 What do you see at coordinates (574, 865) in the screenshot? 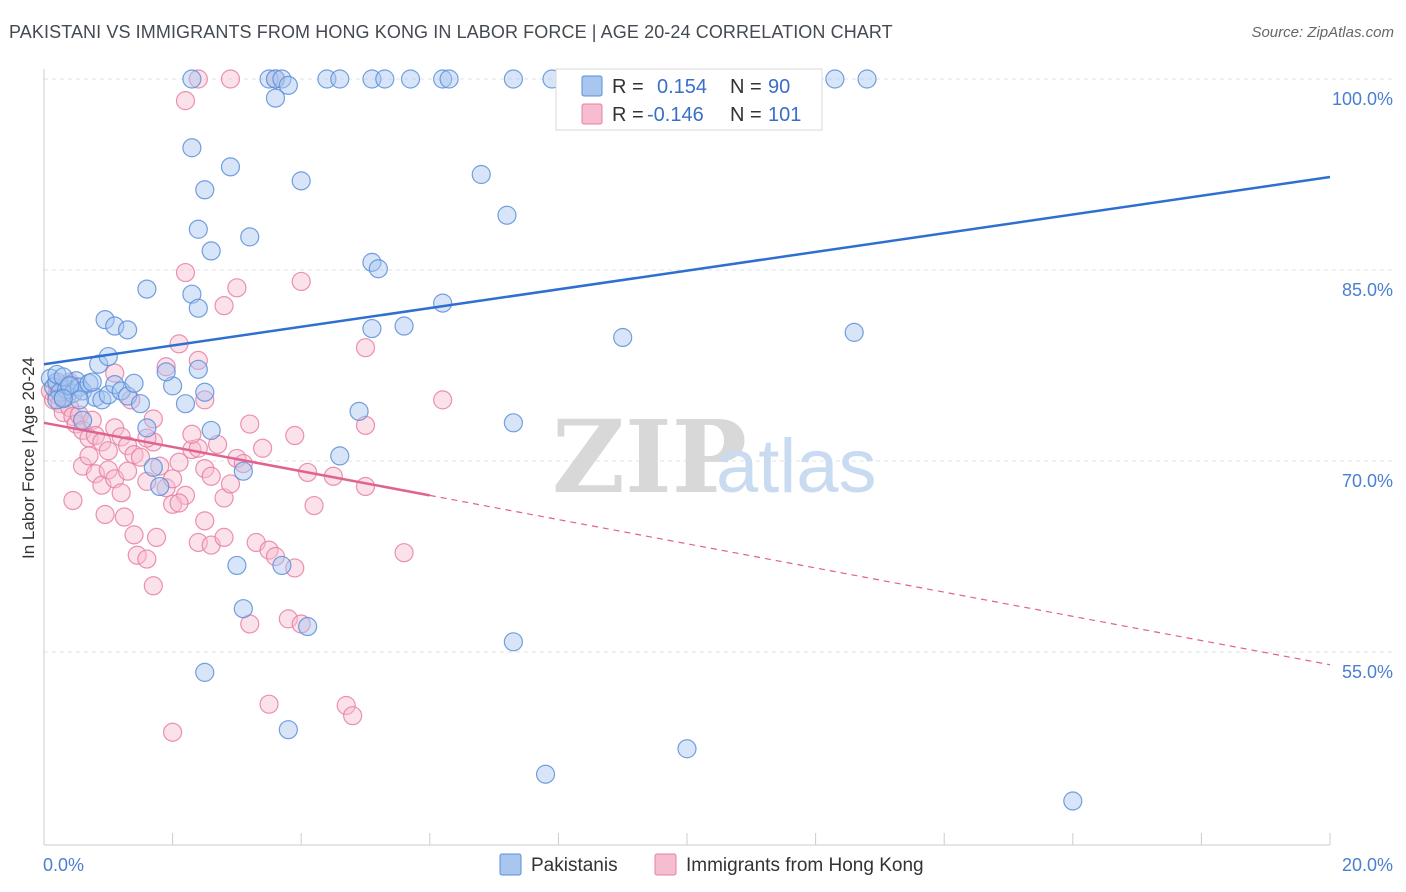
I see `bottom-legend-pakistanis: Pakistanis` at bounding box center [574, 865].